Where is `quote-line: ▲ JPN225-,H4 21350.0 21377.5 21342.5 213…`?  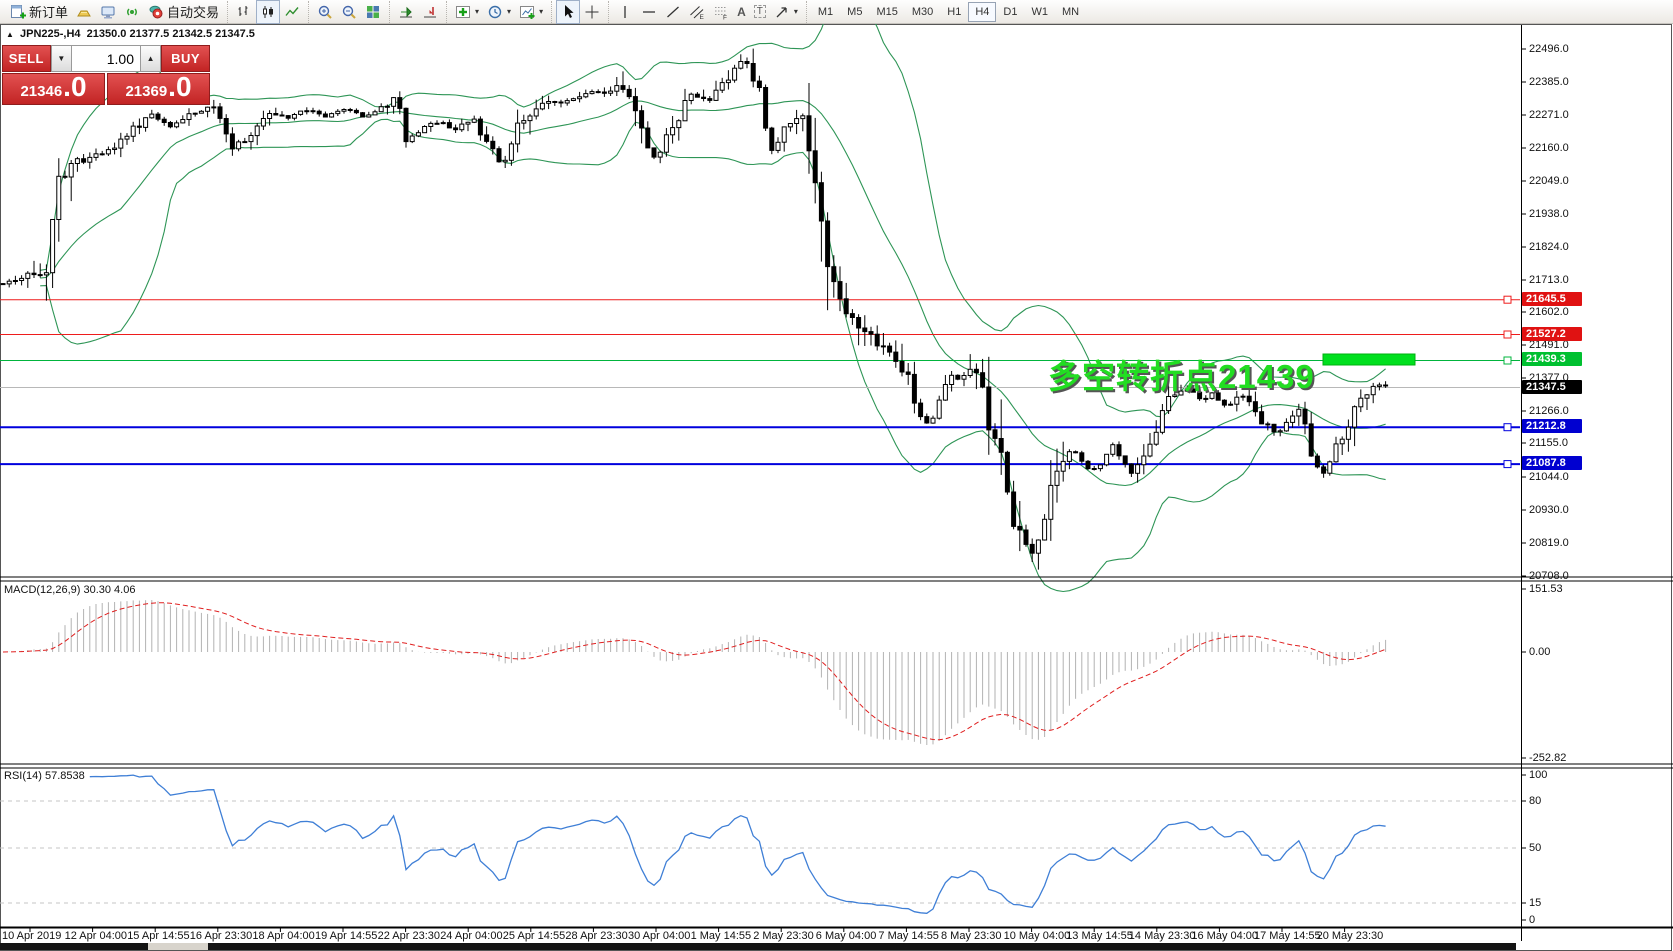
quote-line: ▲ JPN225-,H4 21350.0 21377.5 21342.5 213… is located at coordinates (130, 34).